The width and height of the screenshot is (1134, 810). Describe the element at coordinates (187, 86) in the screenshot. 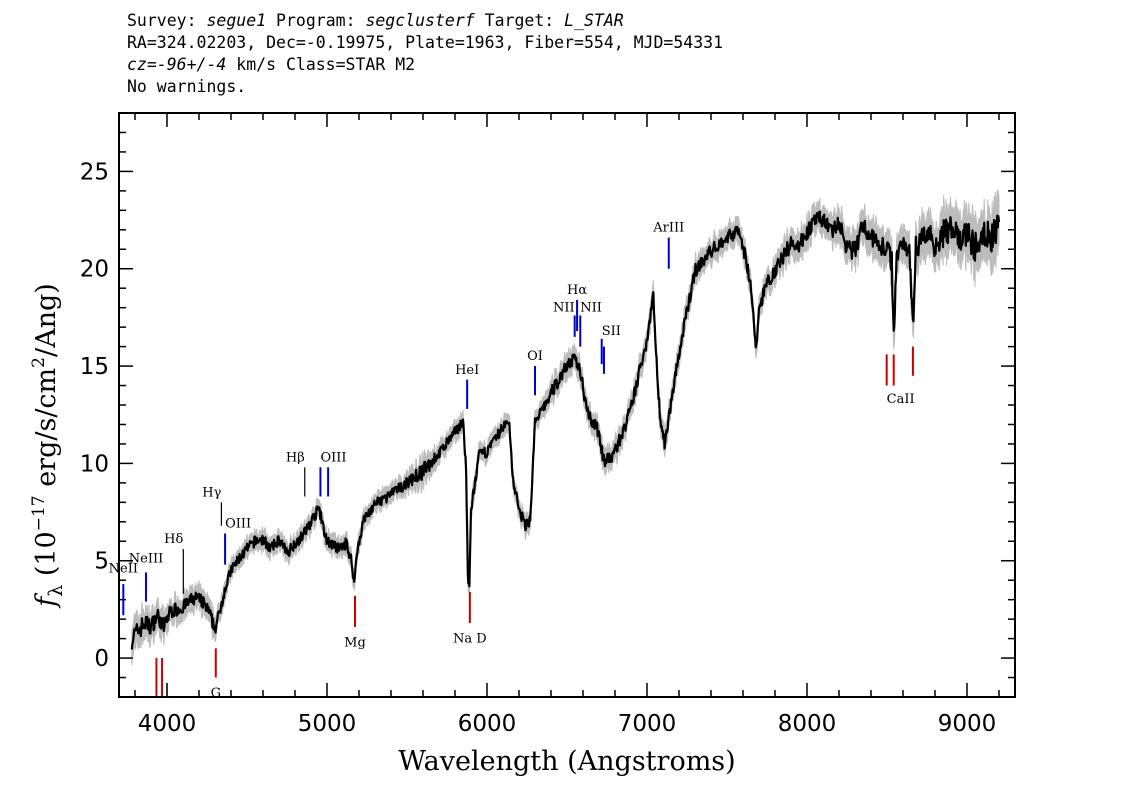

I see `header-line-warnings: No warnings.` at that location.